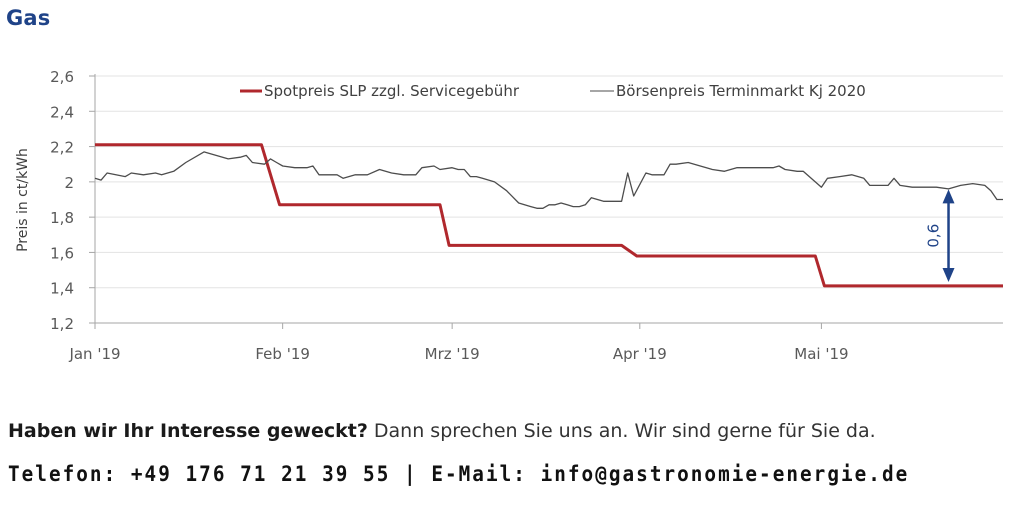  Describe the element at coordinates (741, 91) in the screenshot. I see `legend-label-boersenpreis: Börsenpreis Terminmarkt Kj 2020` at that location.